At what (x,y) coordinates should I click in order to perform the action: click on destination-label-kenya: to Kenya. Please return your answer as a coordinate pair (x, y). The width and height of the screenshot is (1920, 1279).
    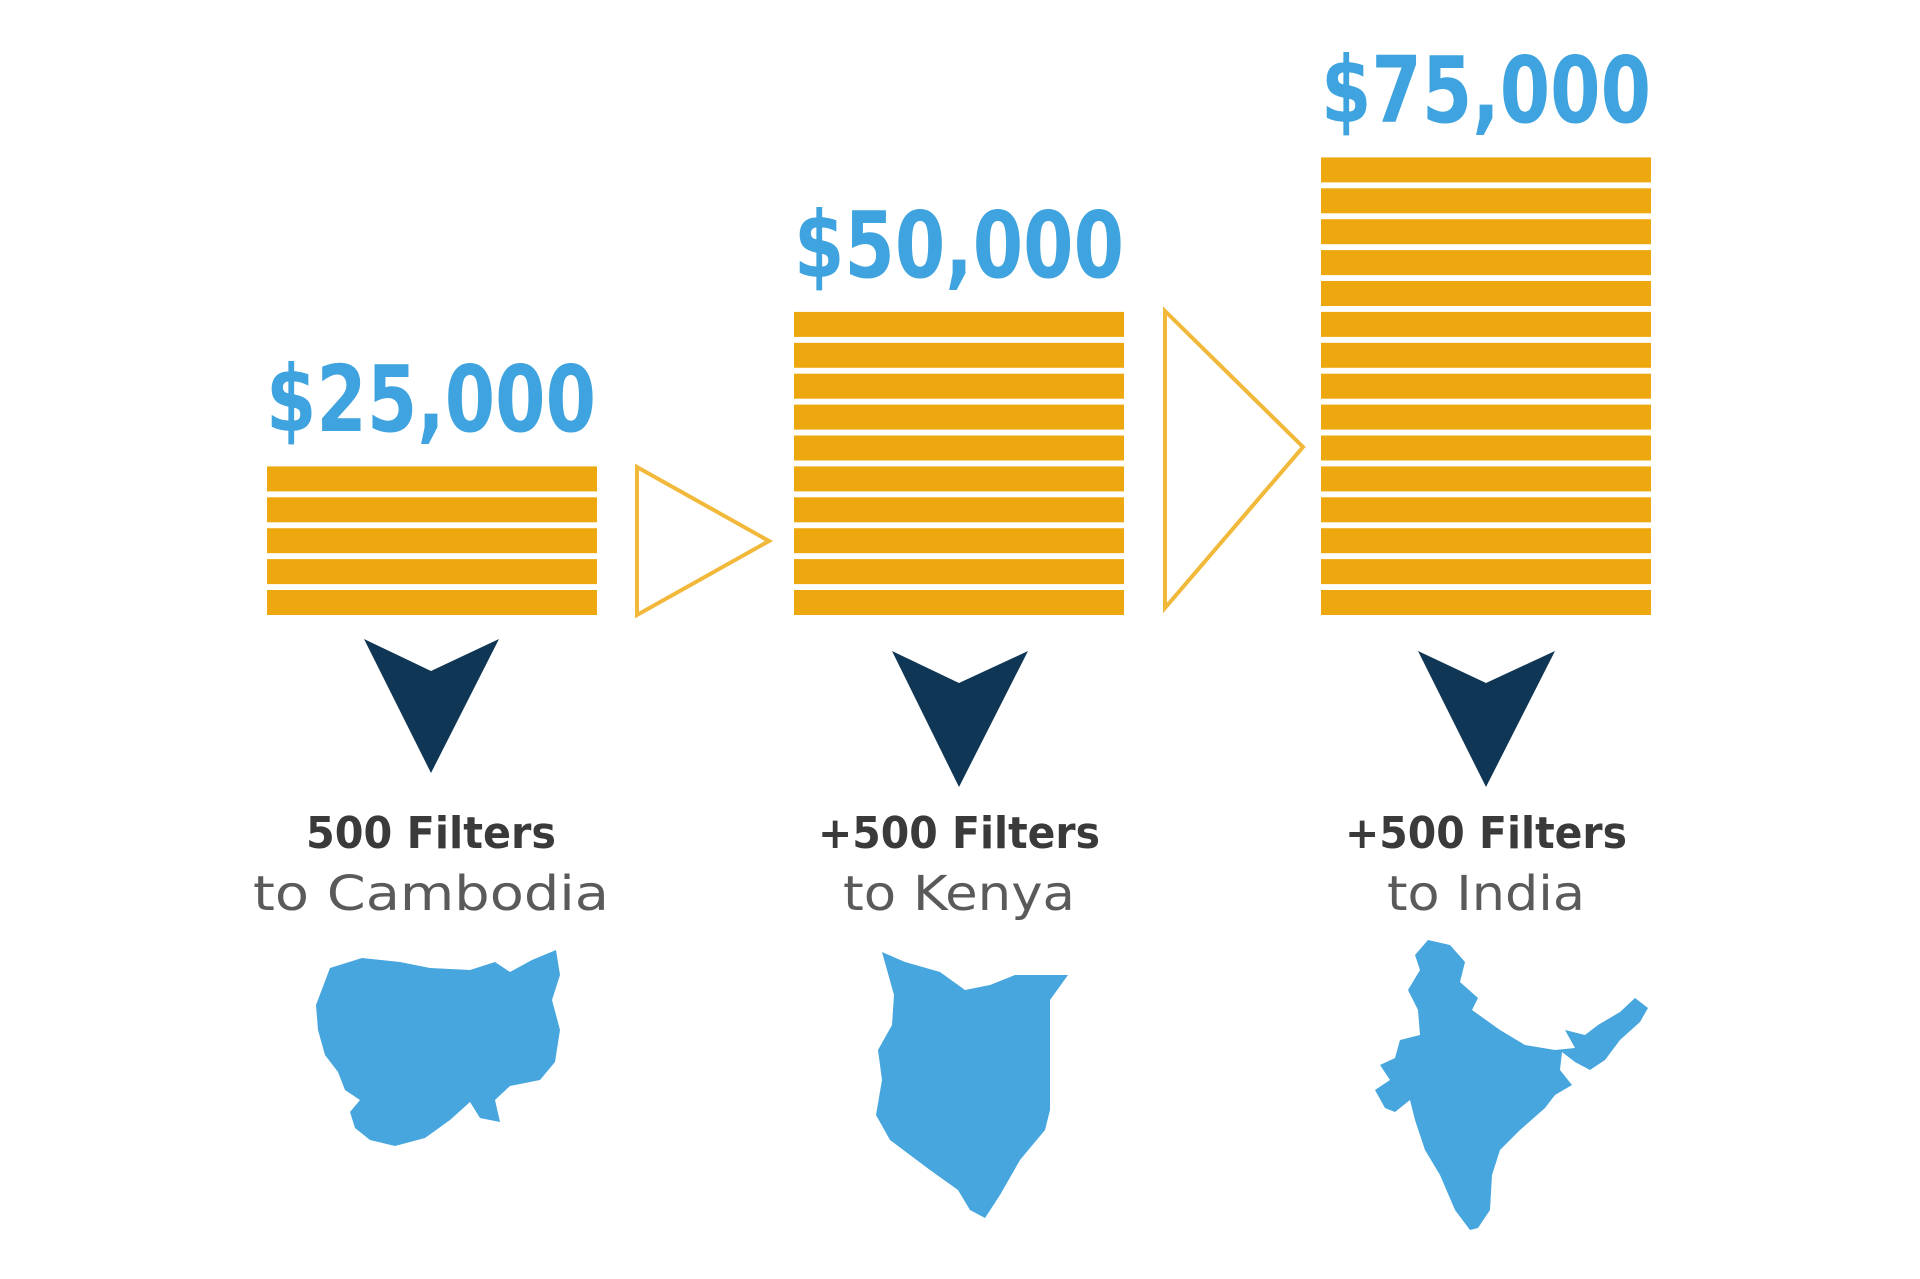
    Looking at the image, I should click on (959, 894).